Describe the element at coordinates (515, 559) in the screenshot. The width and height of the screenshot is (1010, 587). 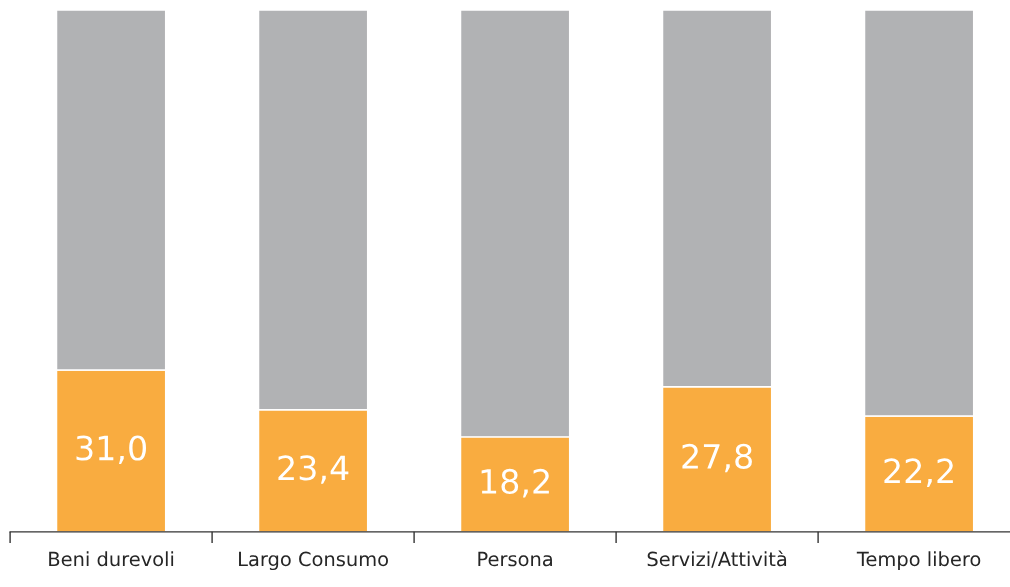
I see `x-tick-label: Persona` at that location.